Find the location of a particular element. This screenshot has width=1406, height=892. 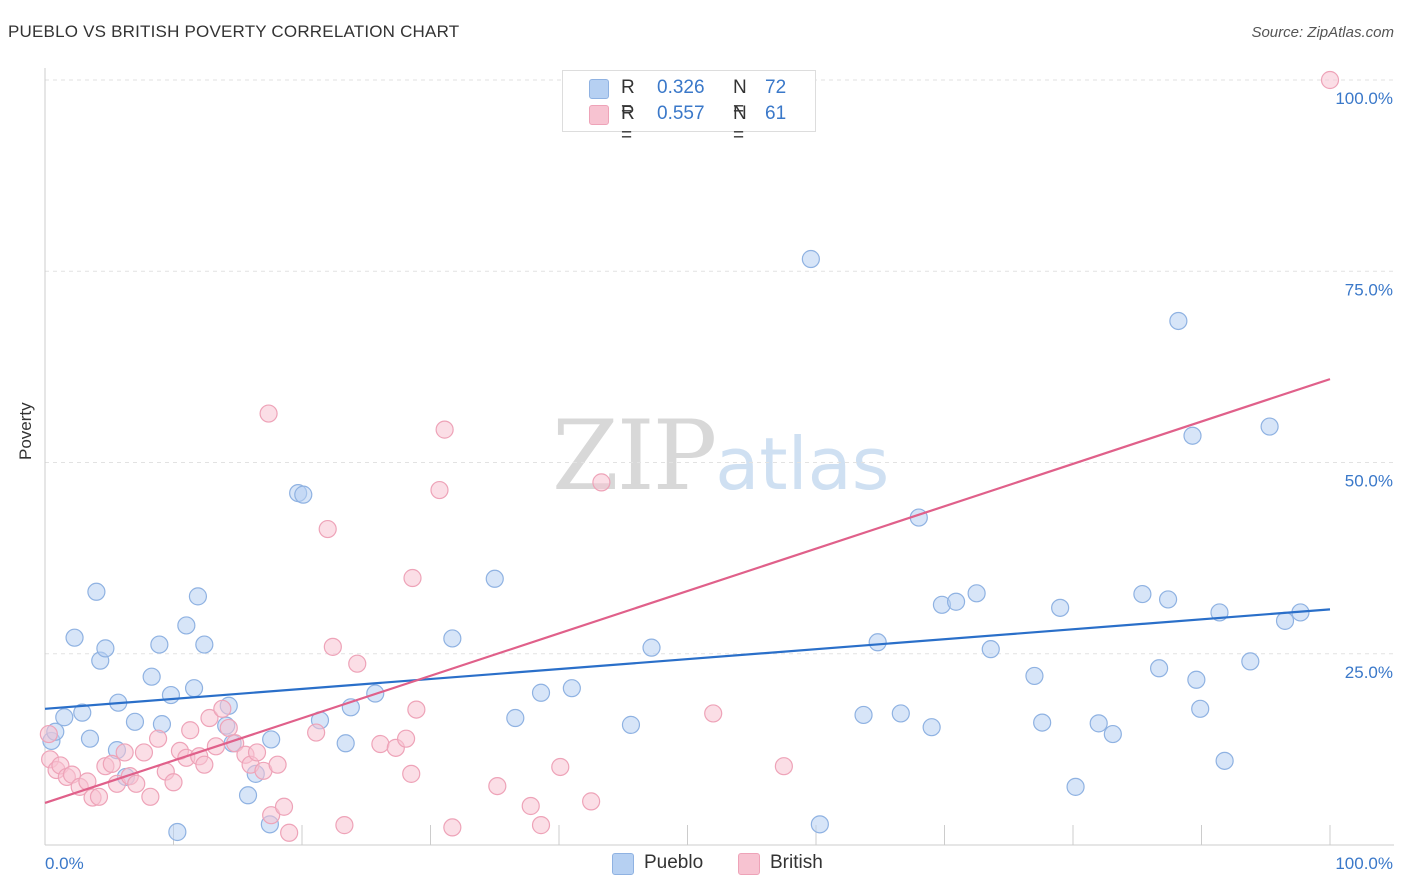

y-tick-label: 25.0% is located at coordinates (1369, 672).